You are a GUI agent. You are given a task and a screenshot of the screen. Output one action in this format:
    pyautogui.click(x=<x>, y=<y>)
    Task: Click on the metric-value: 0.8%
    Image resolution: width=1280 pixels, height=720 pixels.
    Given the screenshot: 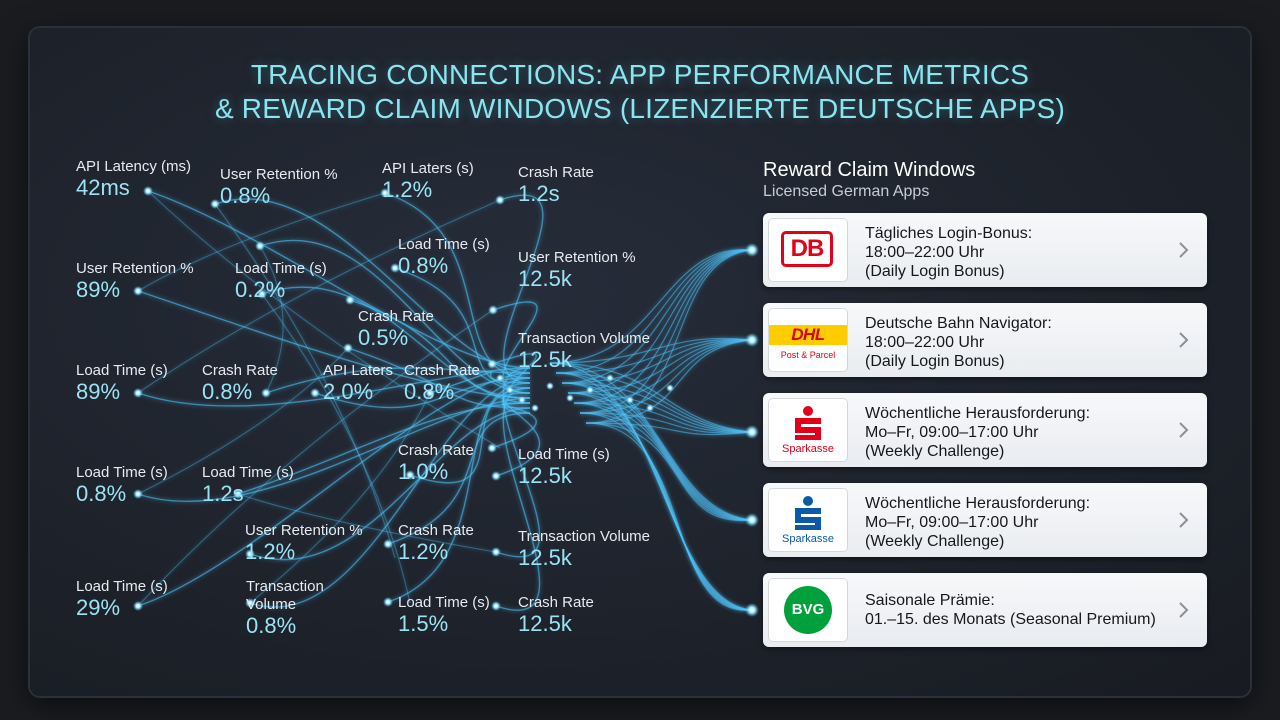 What is the action you would take?
    pyautogui.click(x=271, y=625)
    